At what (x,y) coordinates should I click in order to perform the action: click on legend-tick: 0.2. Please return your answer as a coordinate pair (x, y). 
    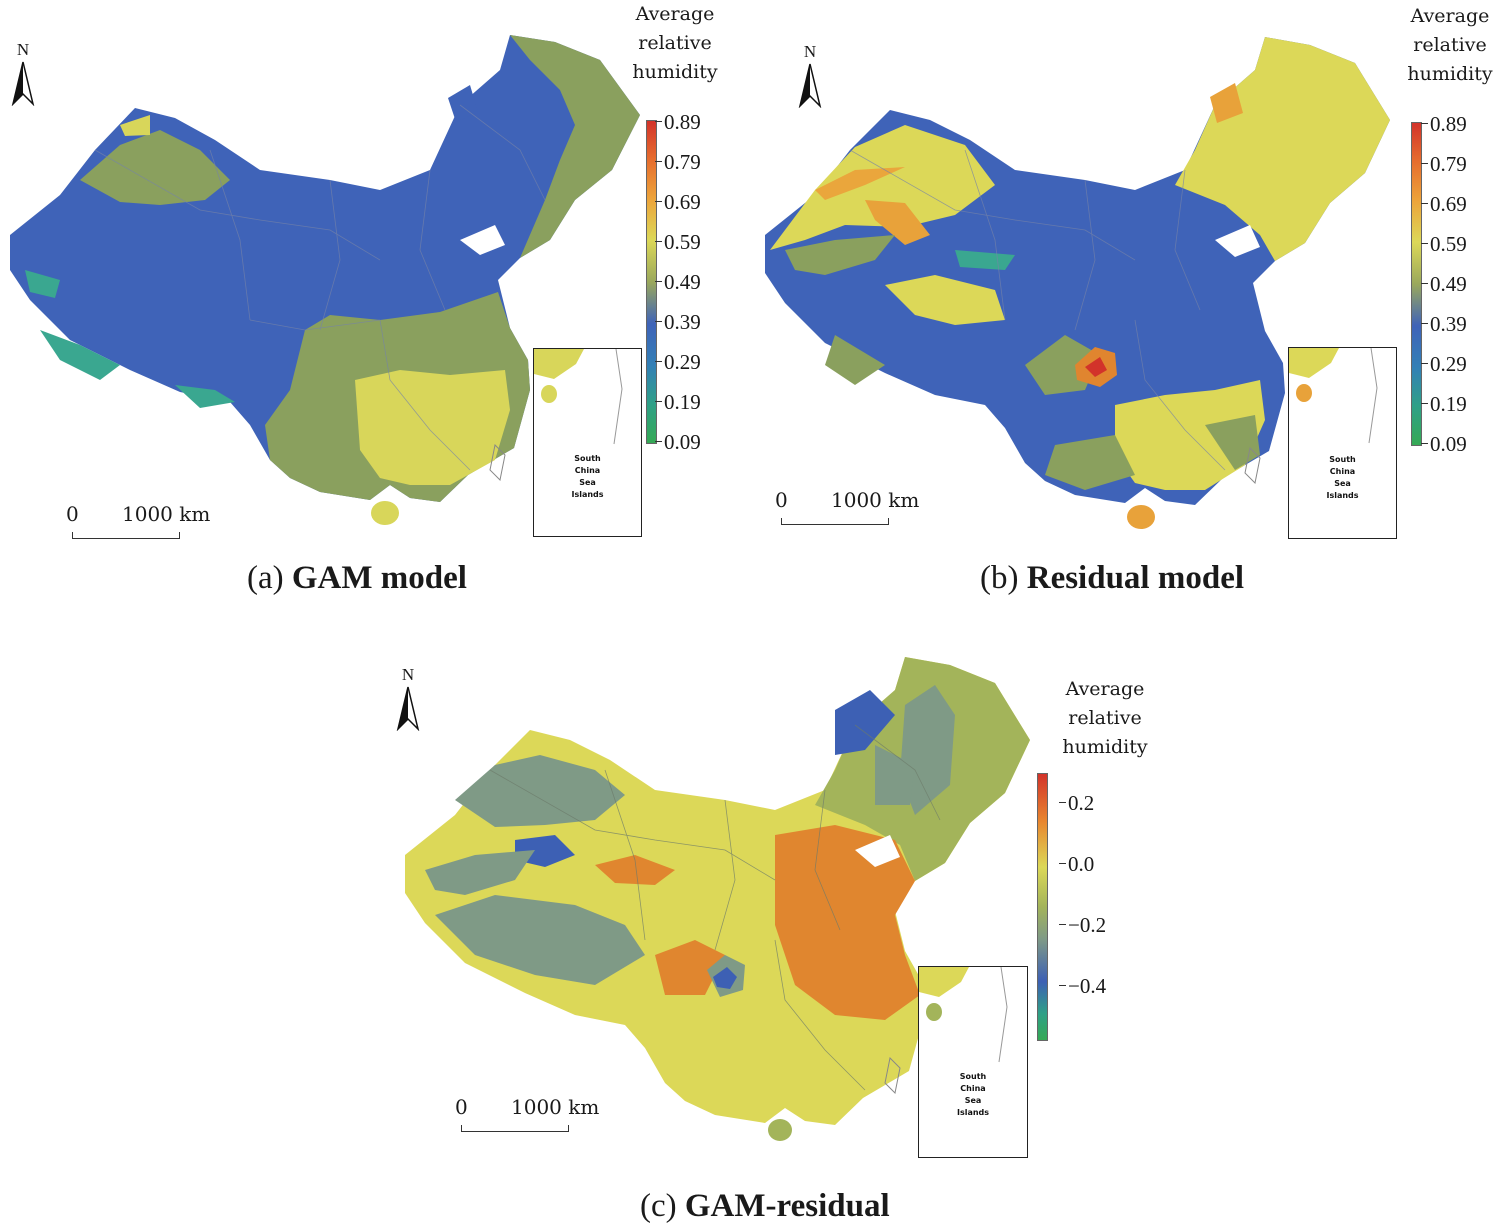
    Looking at the image, I should click on (1103, 803).